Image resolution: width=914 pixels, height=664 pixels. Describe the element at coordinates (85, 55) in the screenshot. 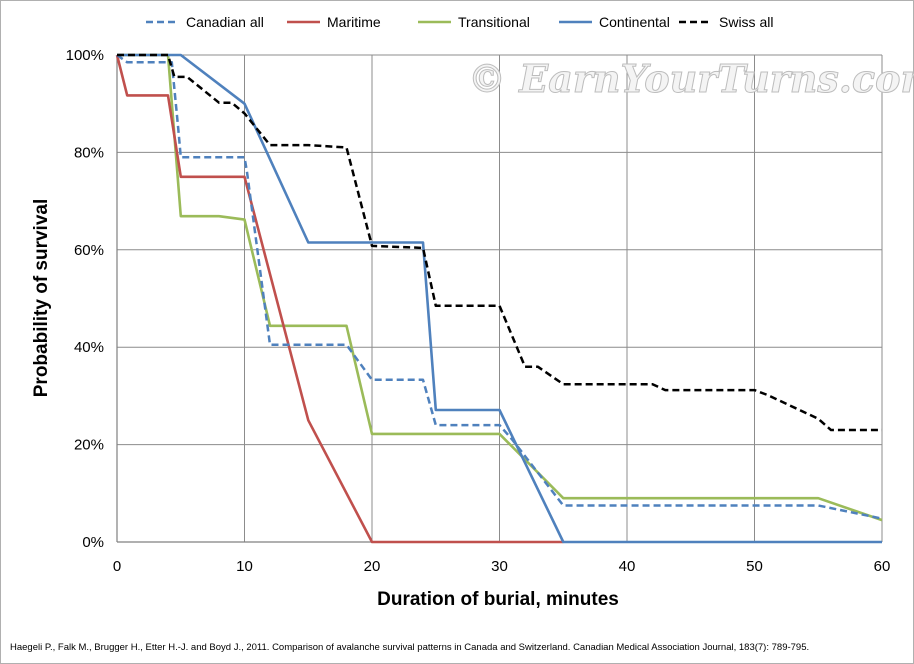

I see `y-tick-label: 100%` at that location.